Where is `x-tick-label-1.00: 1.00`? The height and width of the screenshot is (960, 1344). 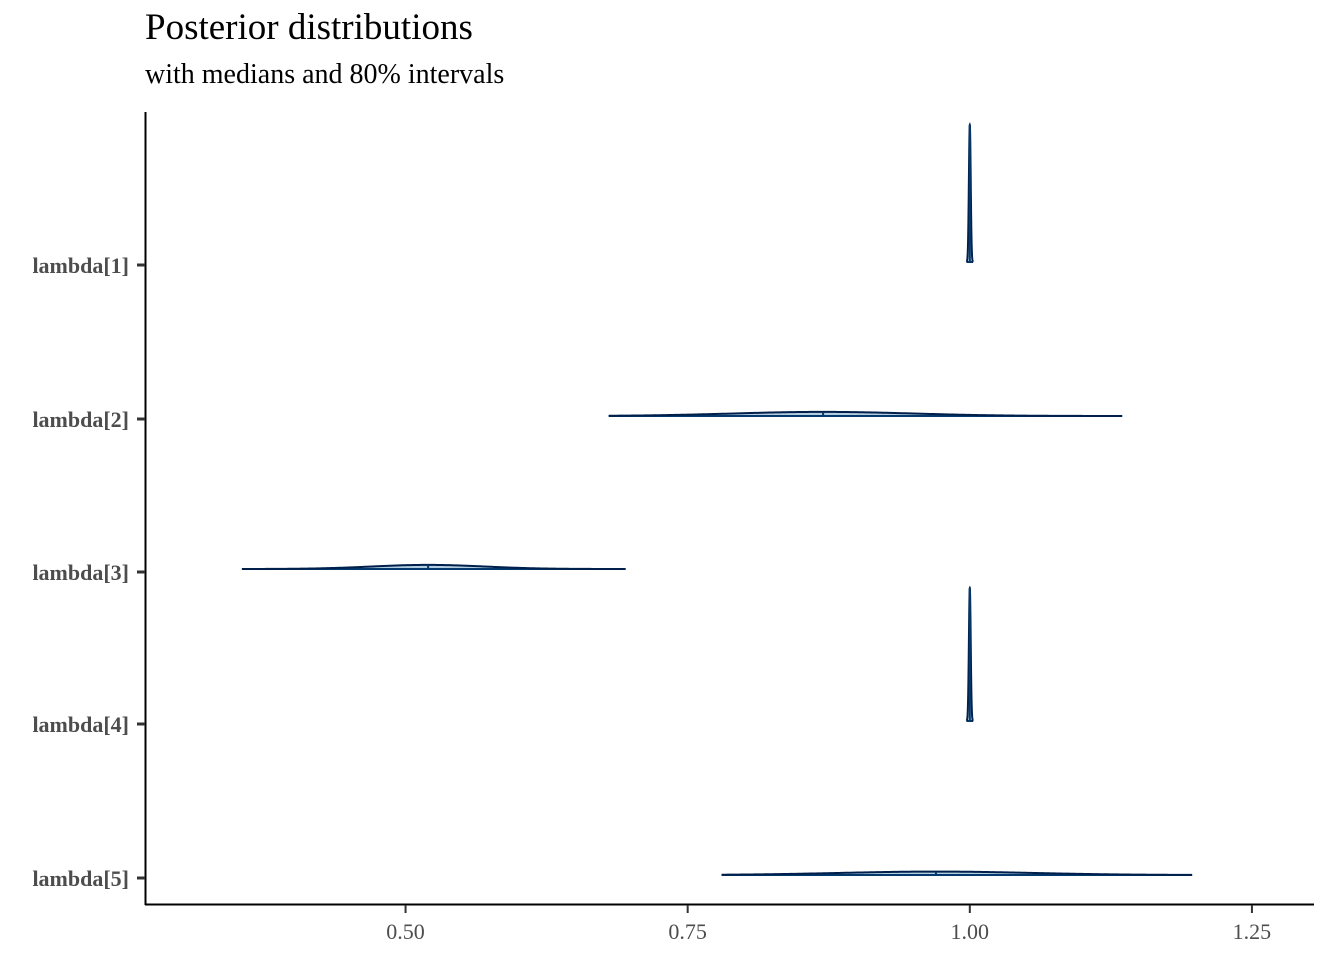 x-tick-label-1.00: 1.00 is located at coordinates (970, 931).